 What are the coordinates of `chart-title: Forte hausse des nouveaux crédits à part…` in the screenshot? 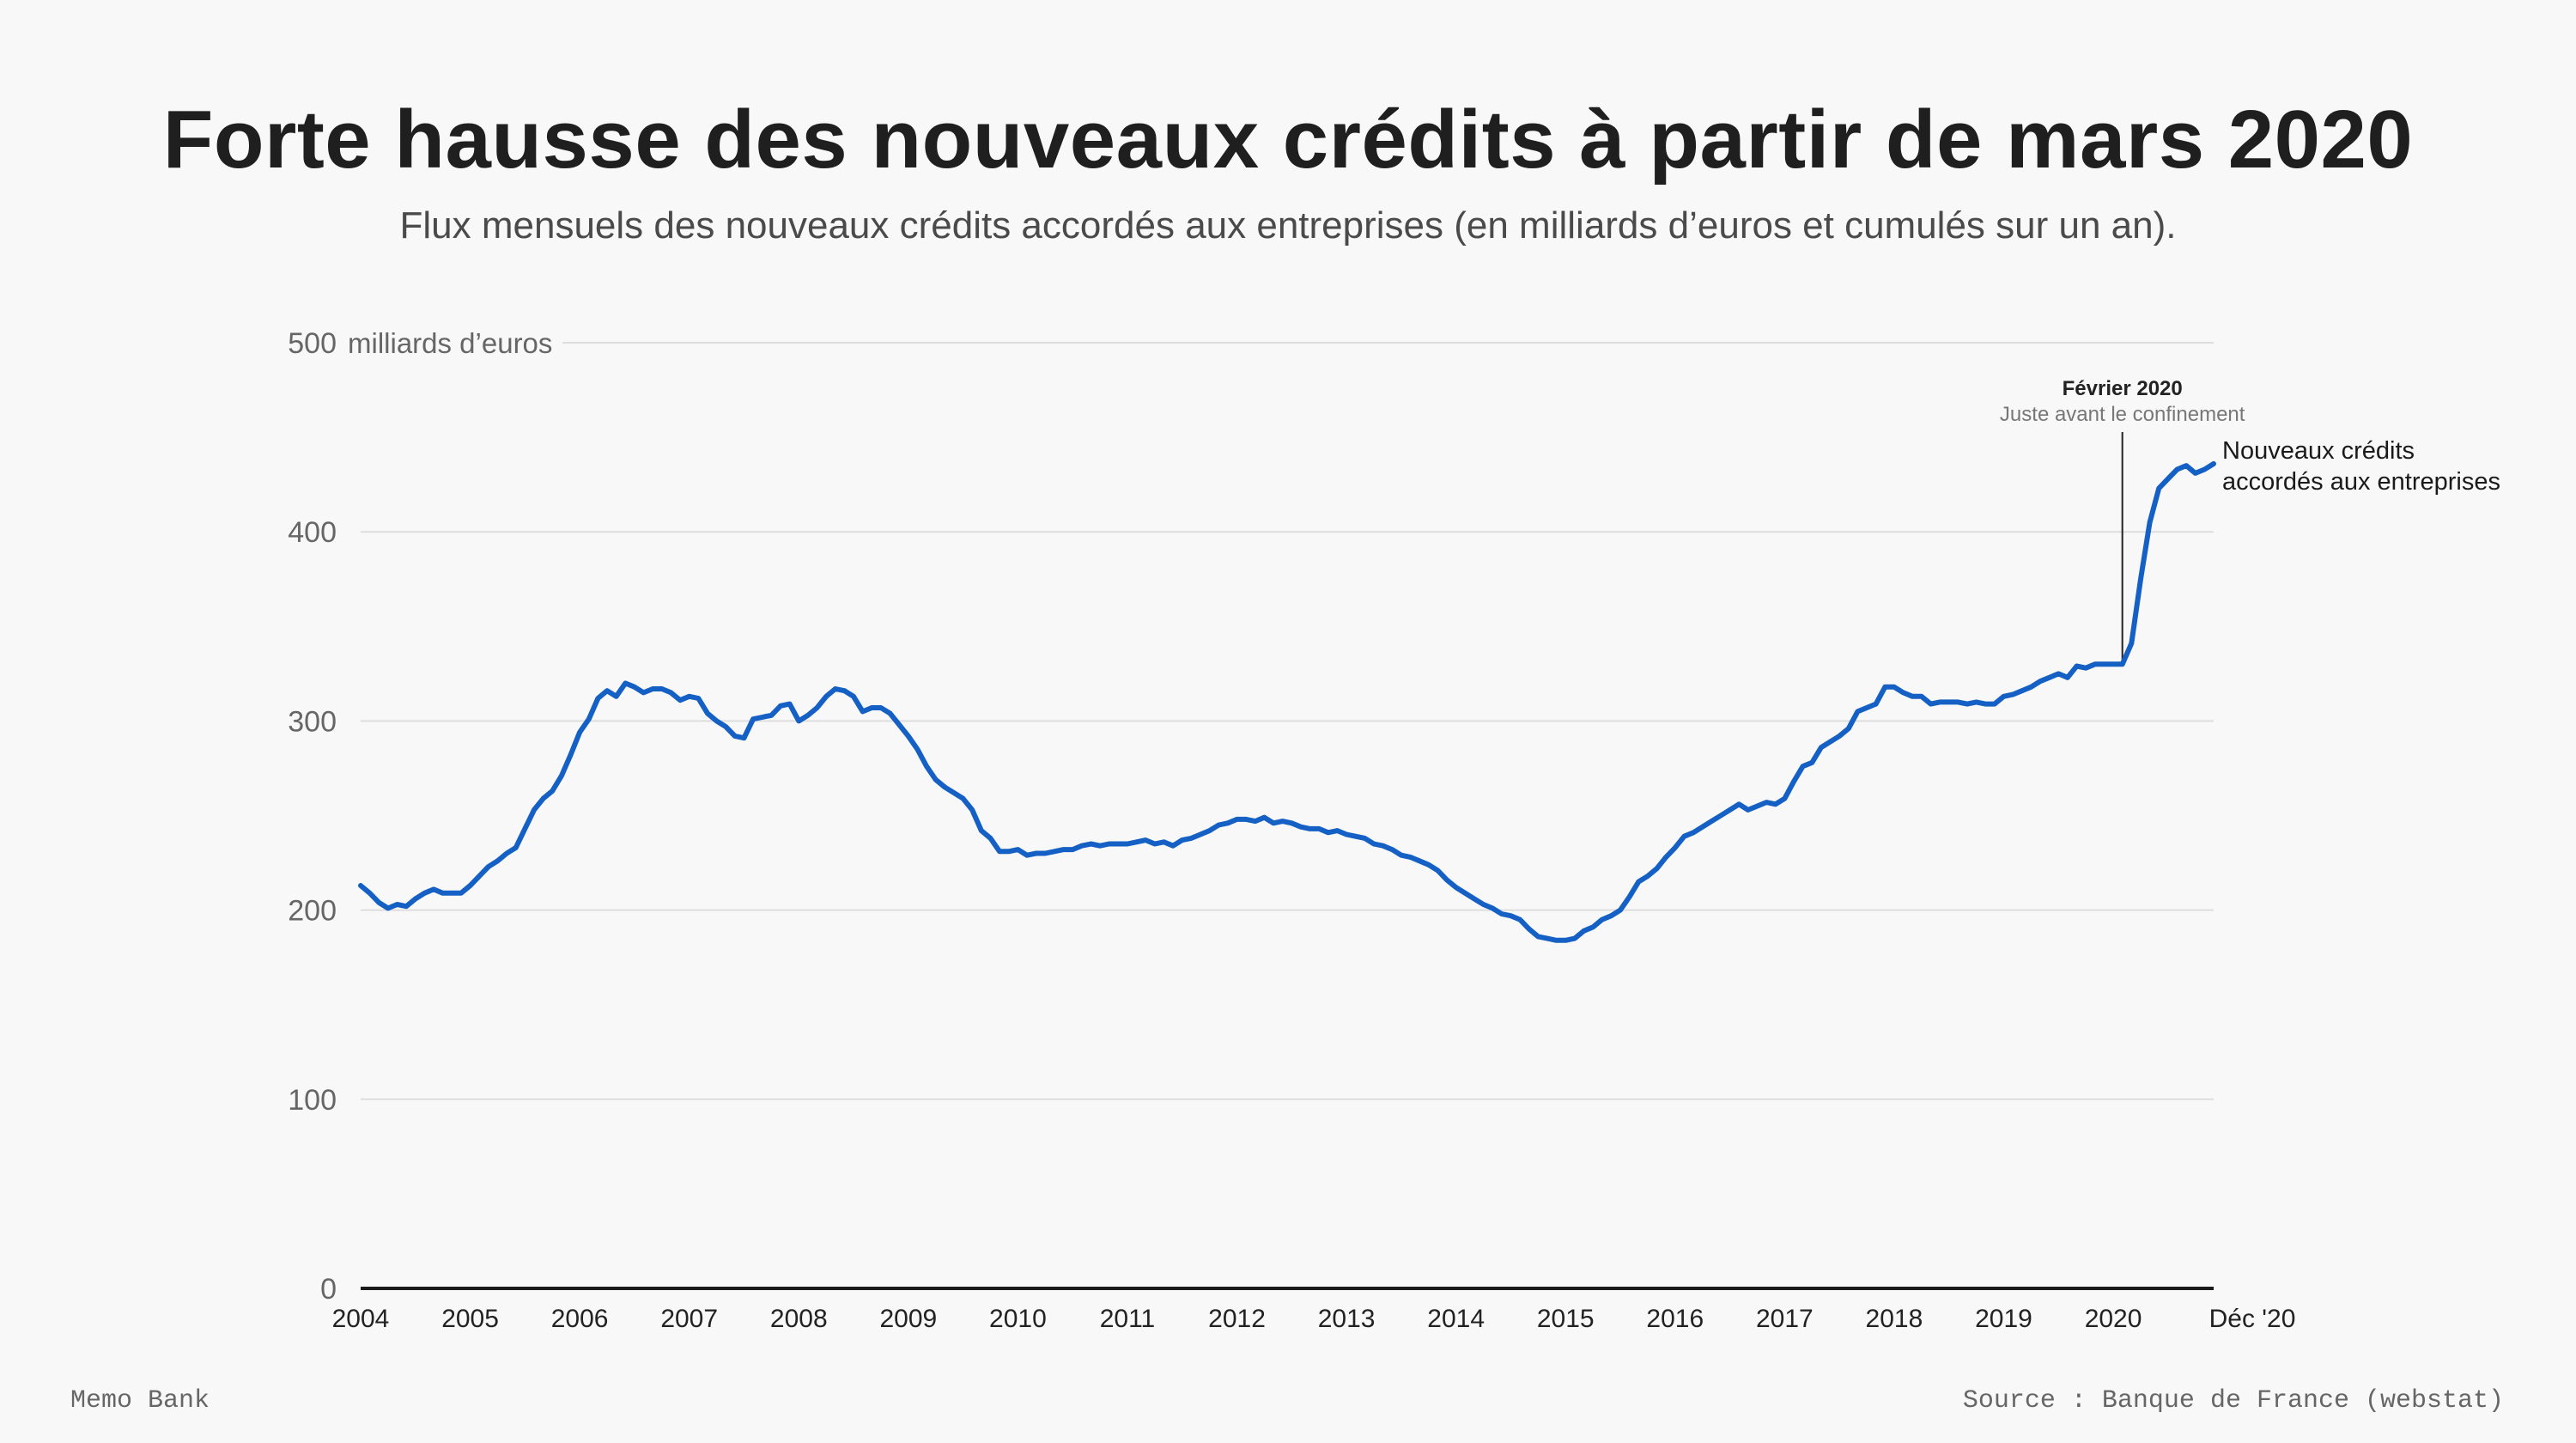 It's located at (1288, 140).